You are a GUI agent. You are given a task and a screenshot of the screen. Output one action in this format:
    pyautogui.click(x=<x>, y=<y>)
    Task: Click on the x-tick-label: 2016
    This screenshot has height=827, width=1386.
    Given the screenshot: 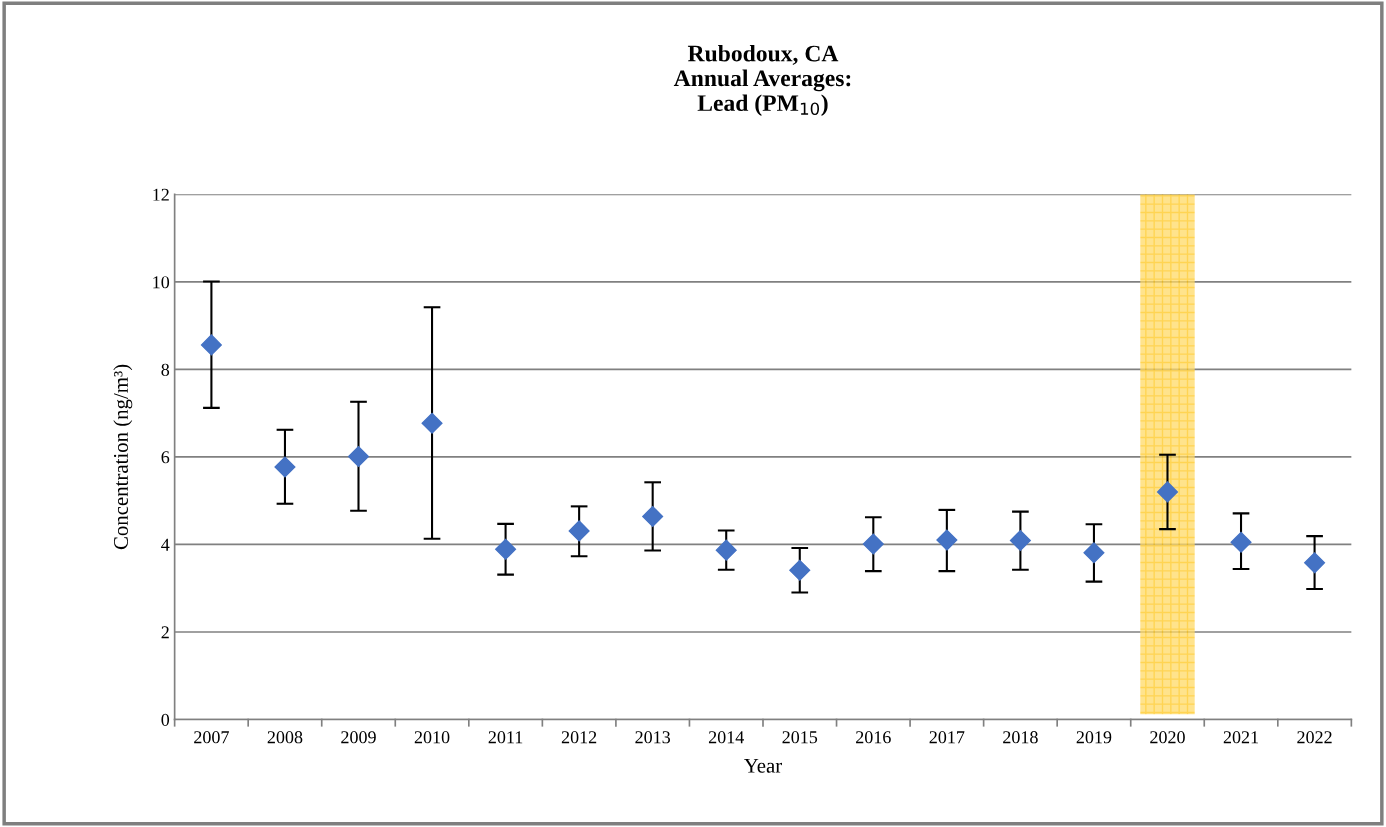 What is the action you would take?
    pyautogui.click(x=873, y=737)
    